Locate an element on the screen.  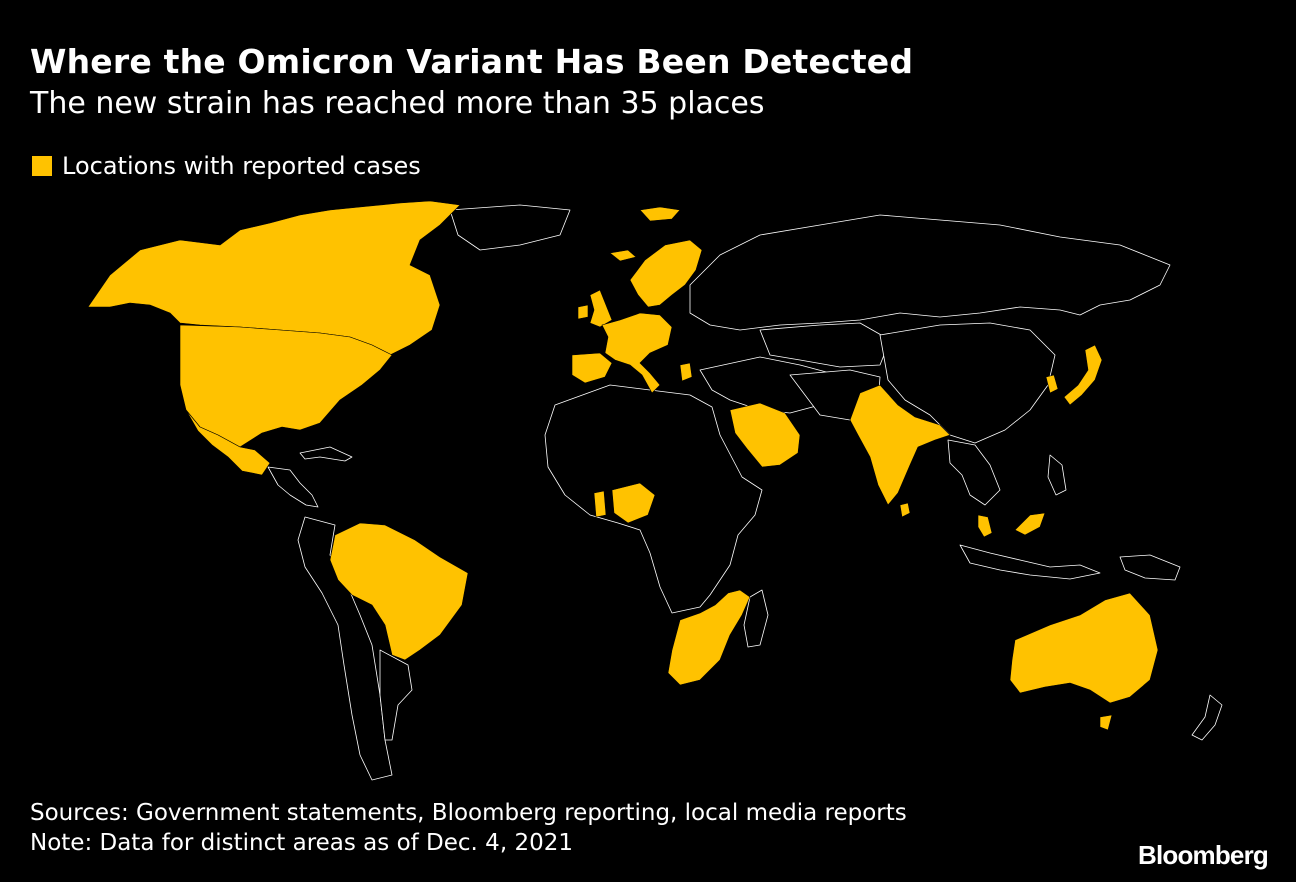
russia is located at coordinates (930, 272).